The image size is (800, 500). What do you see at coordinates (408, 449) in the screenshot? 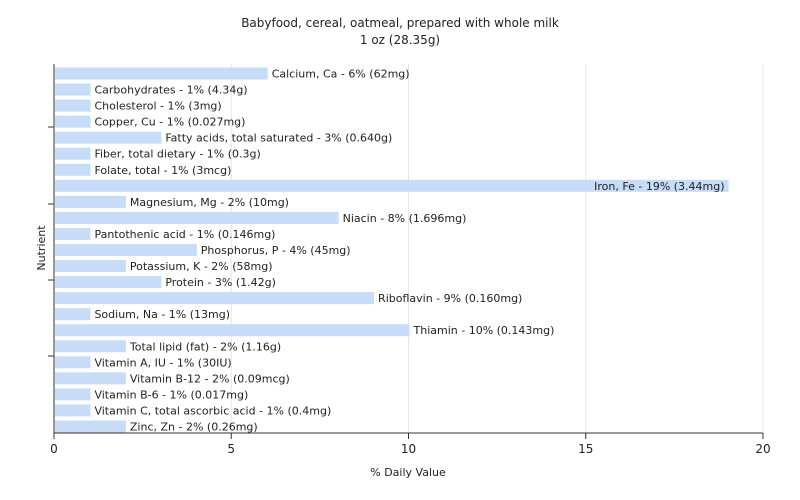
I see `x-tick-label: 10` at bounding box center [408, 449].